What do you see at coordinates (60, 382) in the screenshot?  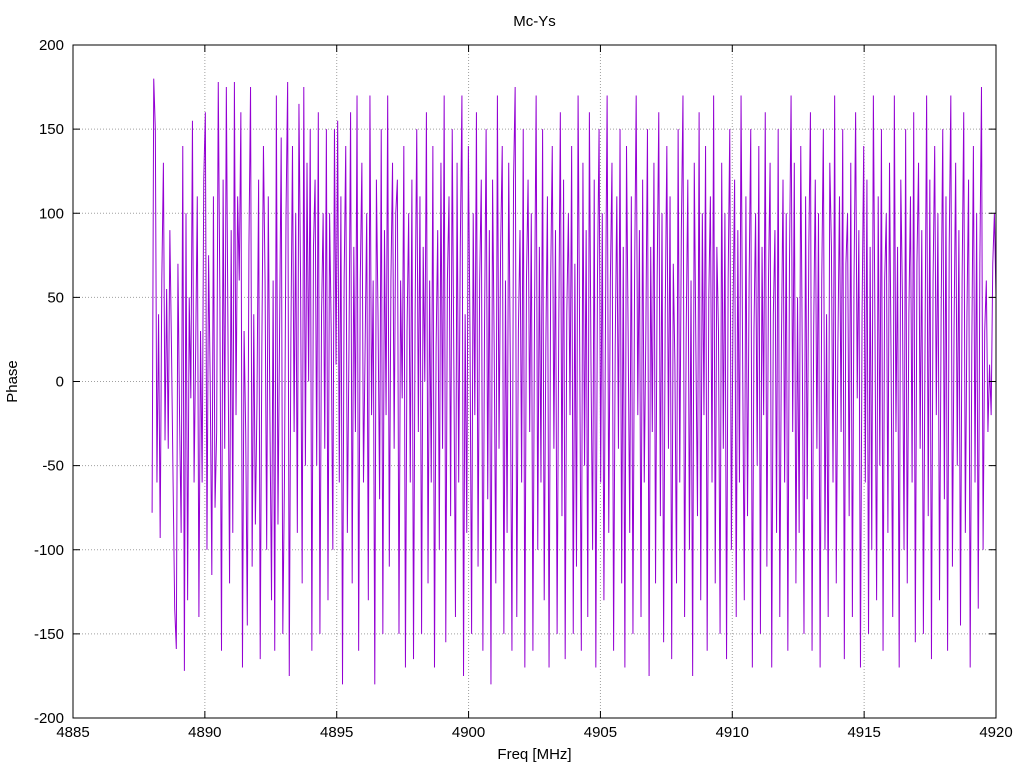 I see `y-tick-label: 0` at bounding box center [60, 382].